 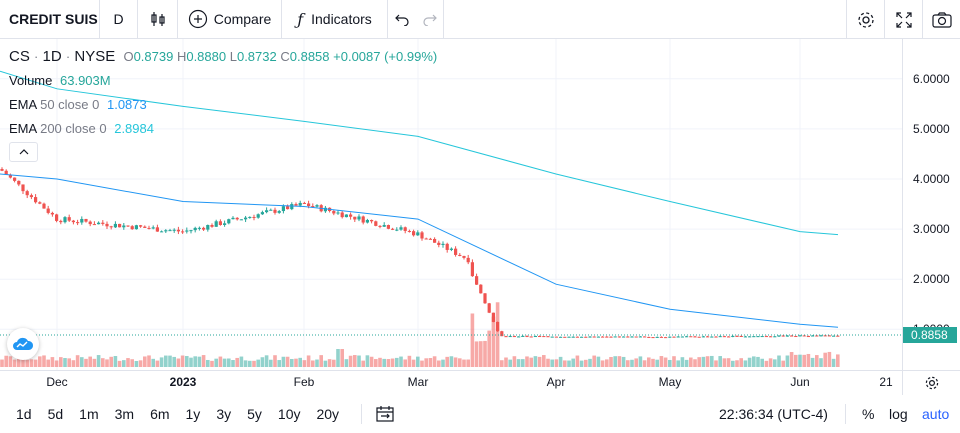 I want to click on tradingview-logo, so click(x=23, y=344).